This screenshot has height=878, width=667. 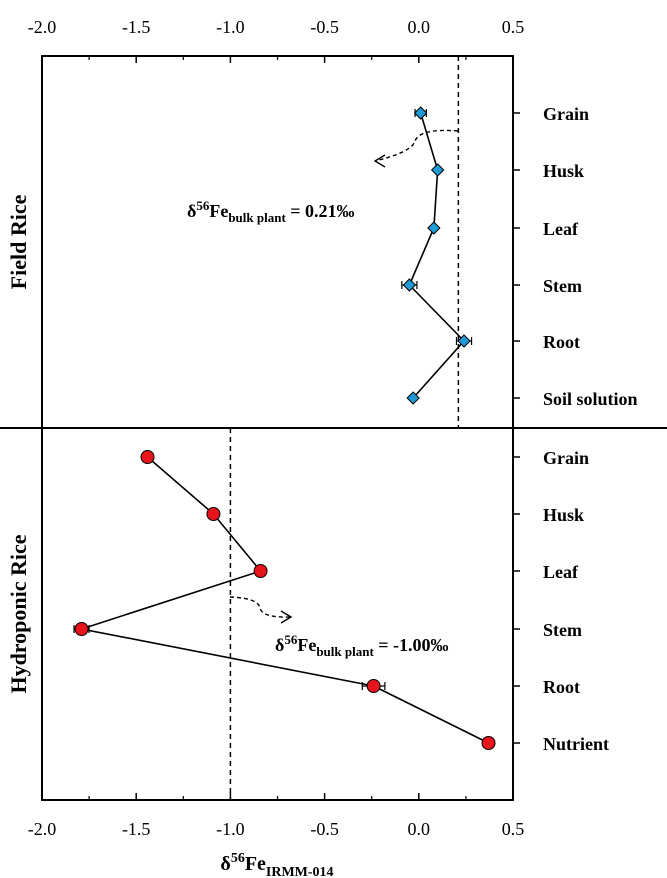 I want to click on panel-label: Field Rice, so click(x=18, y=241).